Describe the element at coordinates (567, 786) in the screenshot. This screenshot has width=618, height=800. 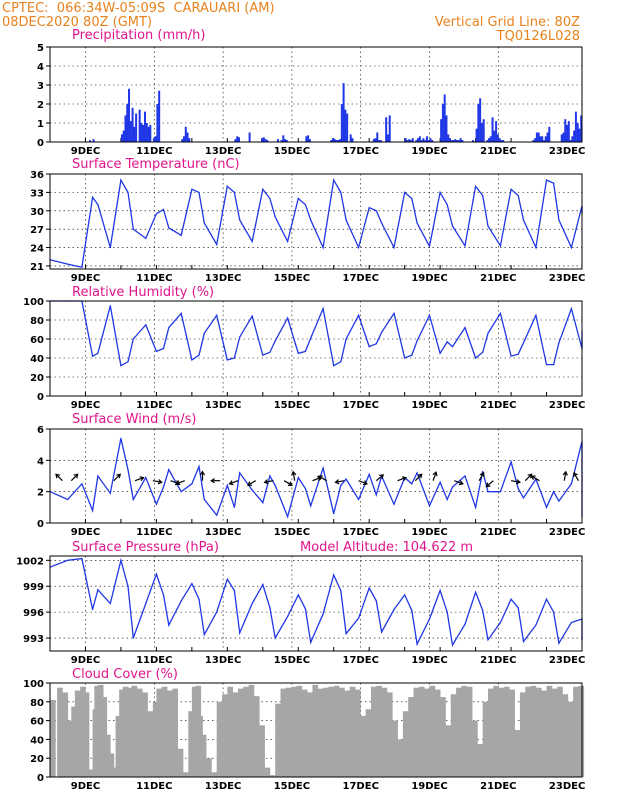
I see `x-tick-label: 23DEC` at that location.